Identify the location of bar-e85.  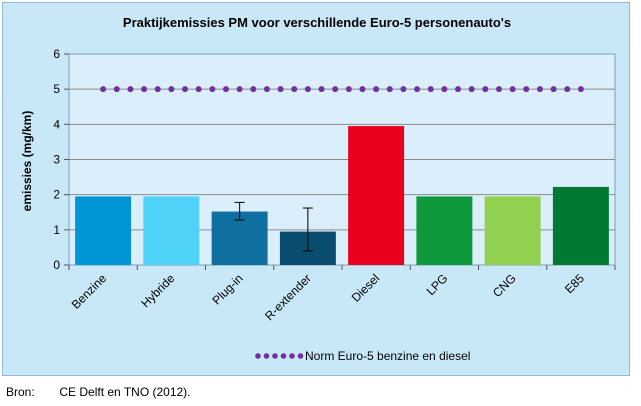
(580, 225).